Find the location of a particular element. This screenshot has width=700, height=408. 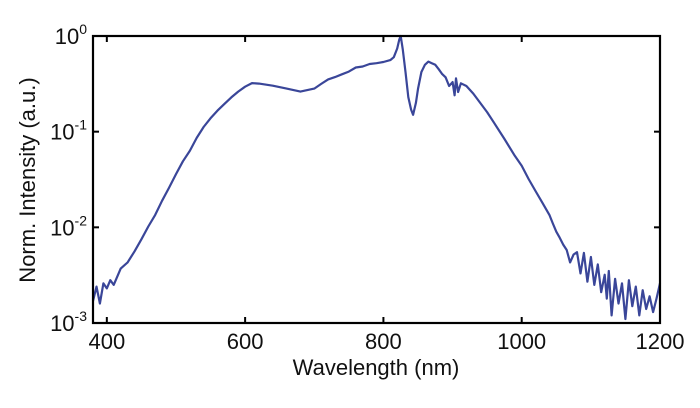

x-tick-label: 800 is located at coordinates (383, 341).